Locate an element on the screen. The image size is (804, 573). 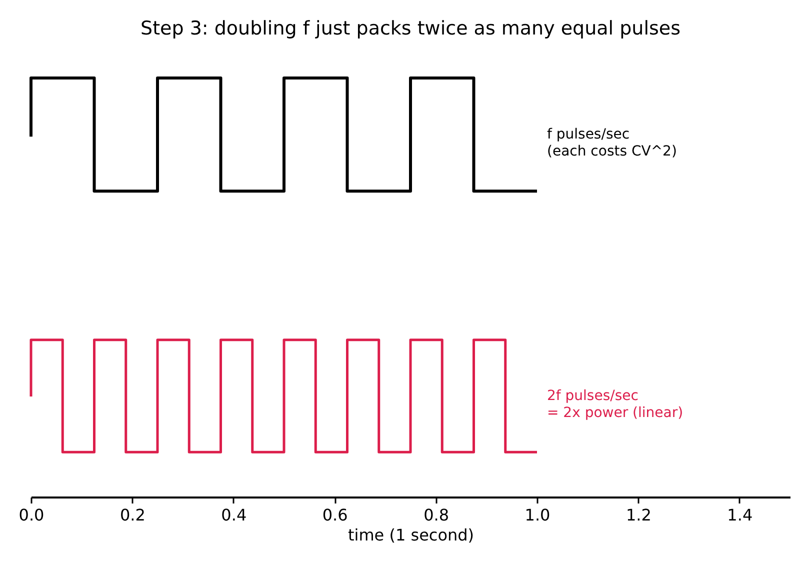
text: 2f pulses/sec = 2x power (linear) is located at coordinates (615, 405).